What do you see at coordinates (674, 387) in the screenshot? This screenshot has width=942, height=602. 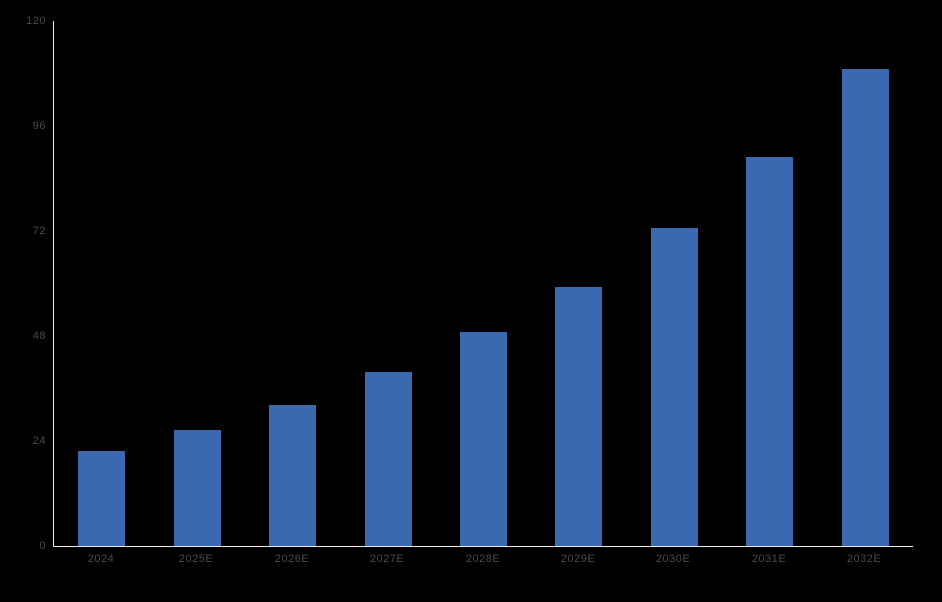 I see `bar-2030E` at bounding box center [674, 387].